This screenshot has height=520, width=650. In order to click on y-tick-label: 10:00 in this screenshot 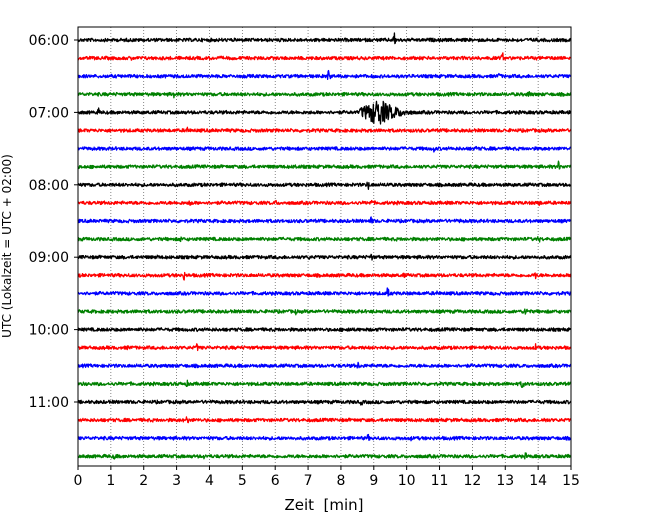, I will do `click(49, 331)`.